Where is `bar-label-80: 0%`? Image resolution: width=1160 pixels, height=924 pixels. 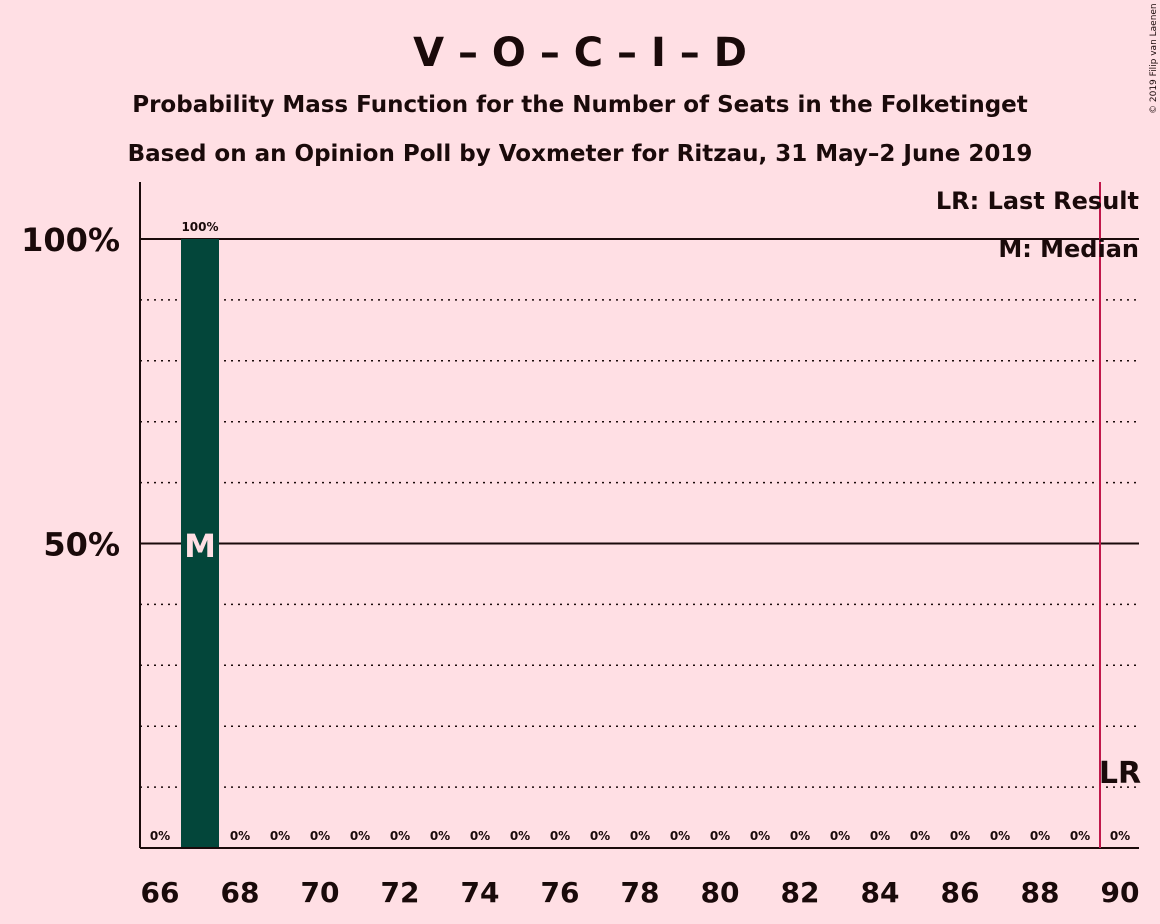
bar-label-80: 0% is located at coordinates (720, 836).